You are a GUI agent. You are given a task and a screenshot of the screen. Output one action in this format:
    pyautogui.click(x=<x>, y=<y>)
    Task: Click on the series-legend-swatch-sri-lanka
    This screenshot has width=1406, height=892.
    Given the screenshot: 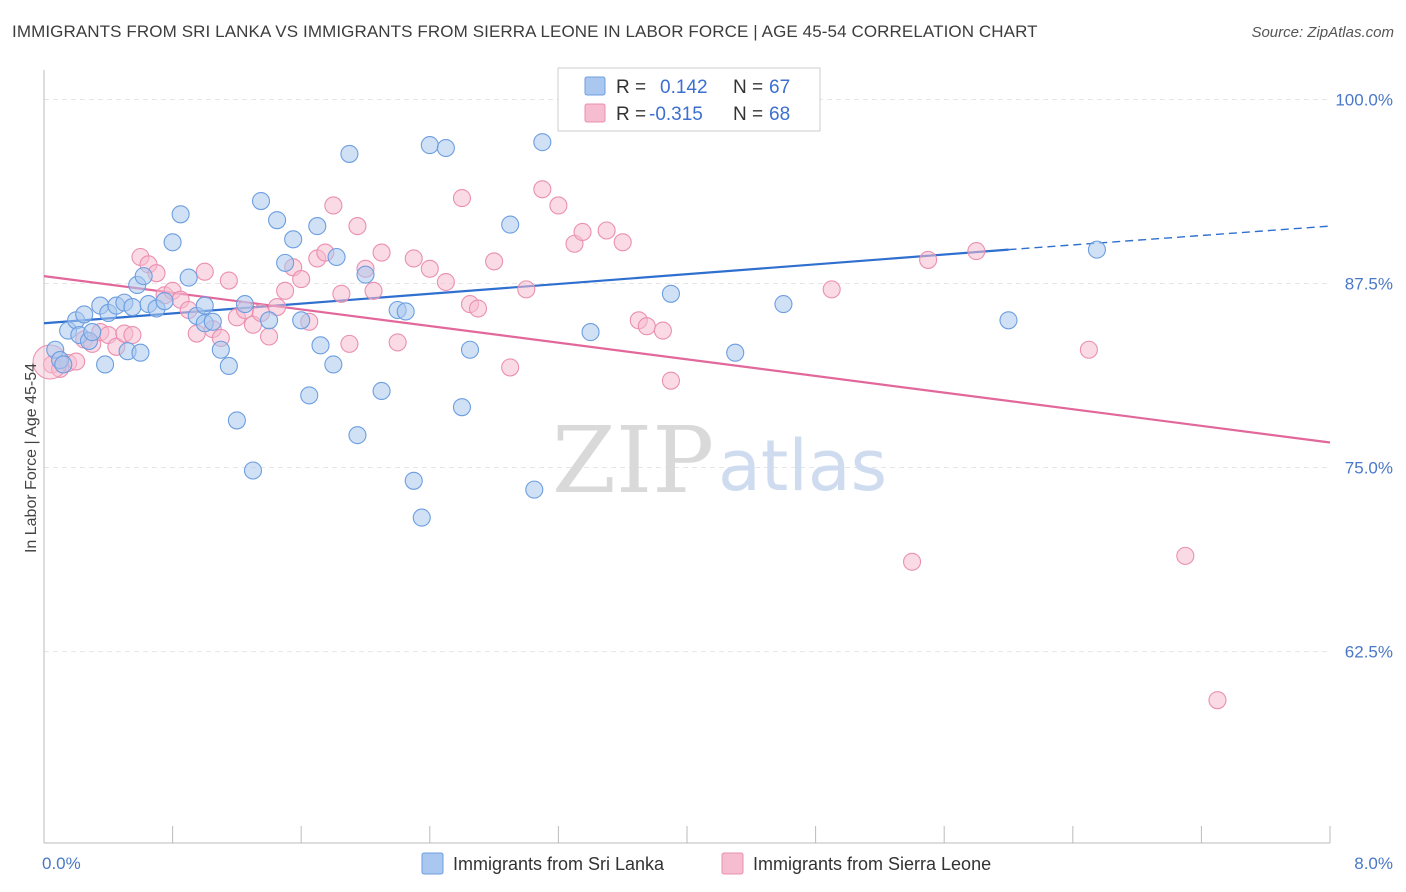 What is the action you would take?
    pyautogui.click(x=432, y=863)
    